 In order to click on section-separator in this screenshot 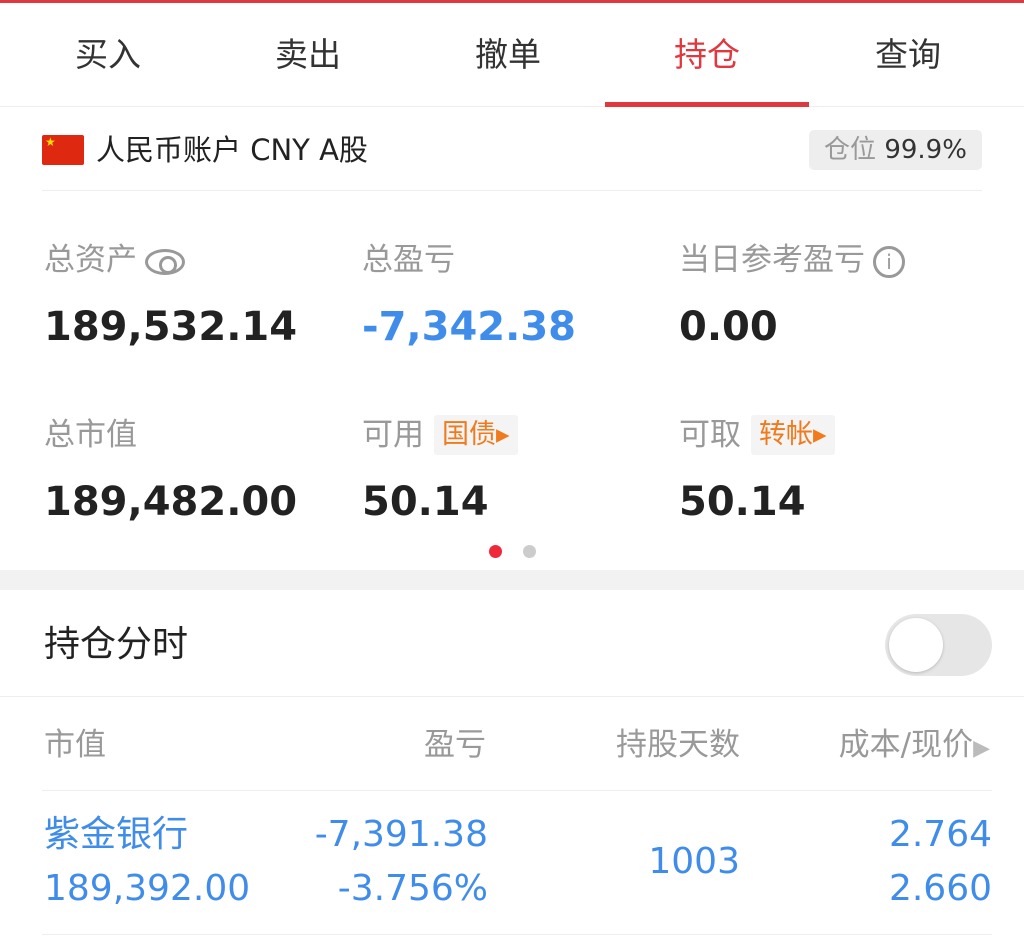, I will do `click(512, 580)`.